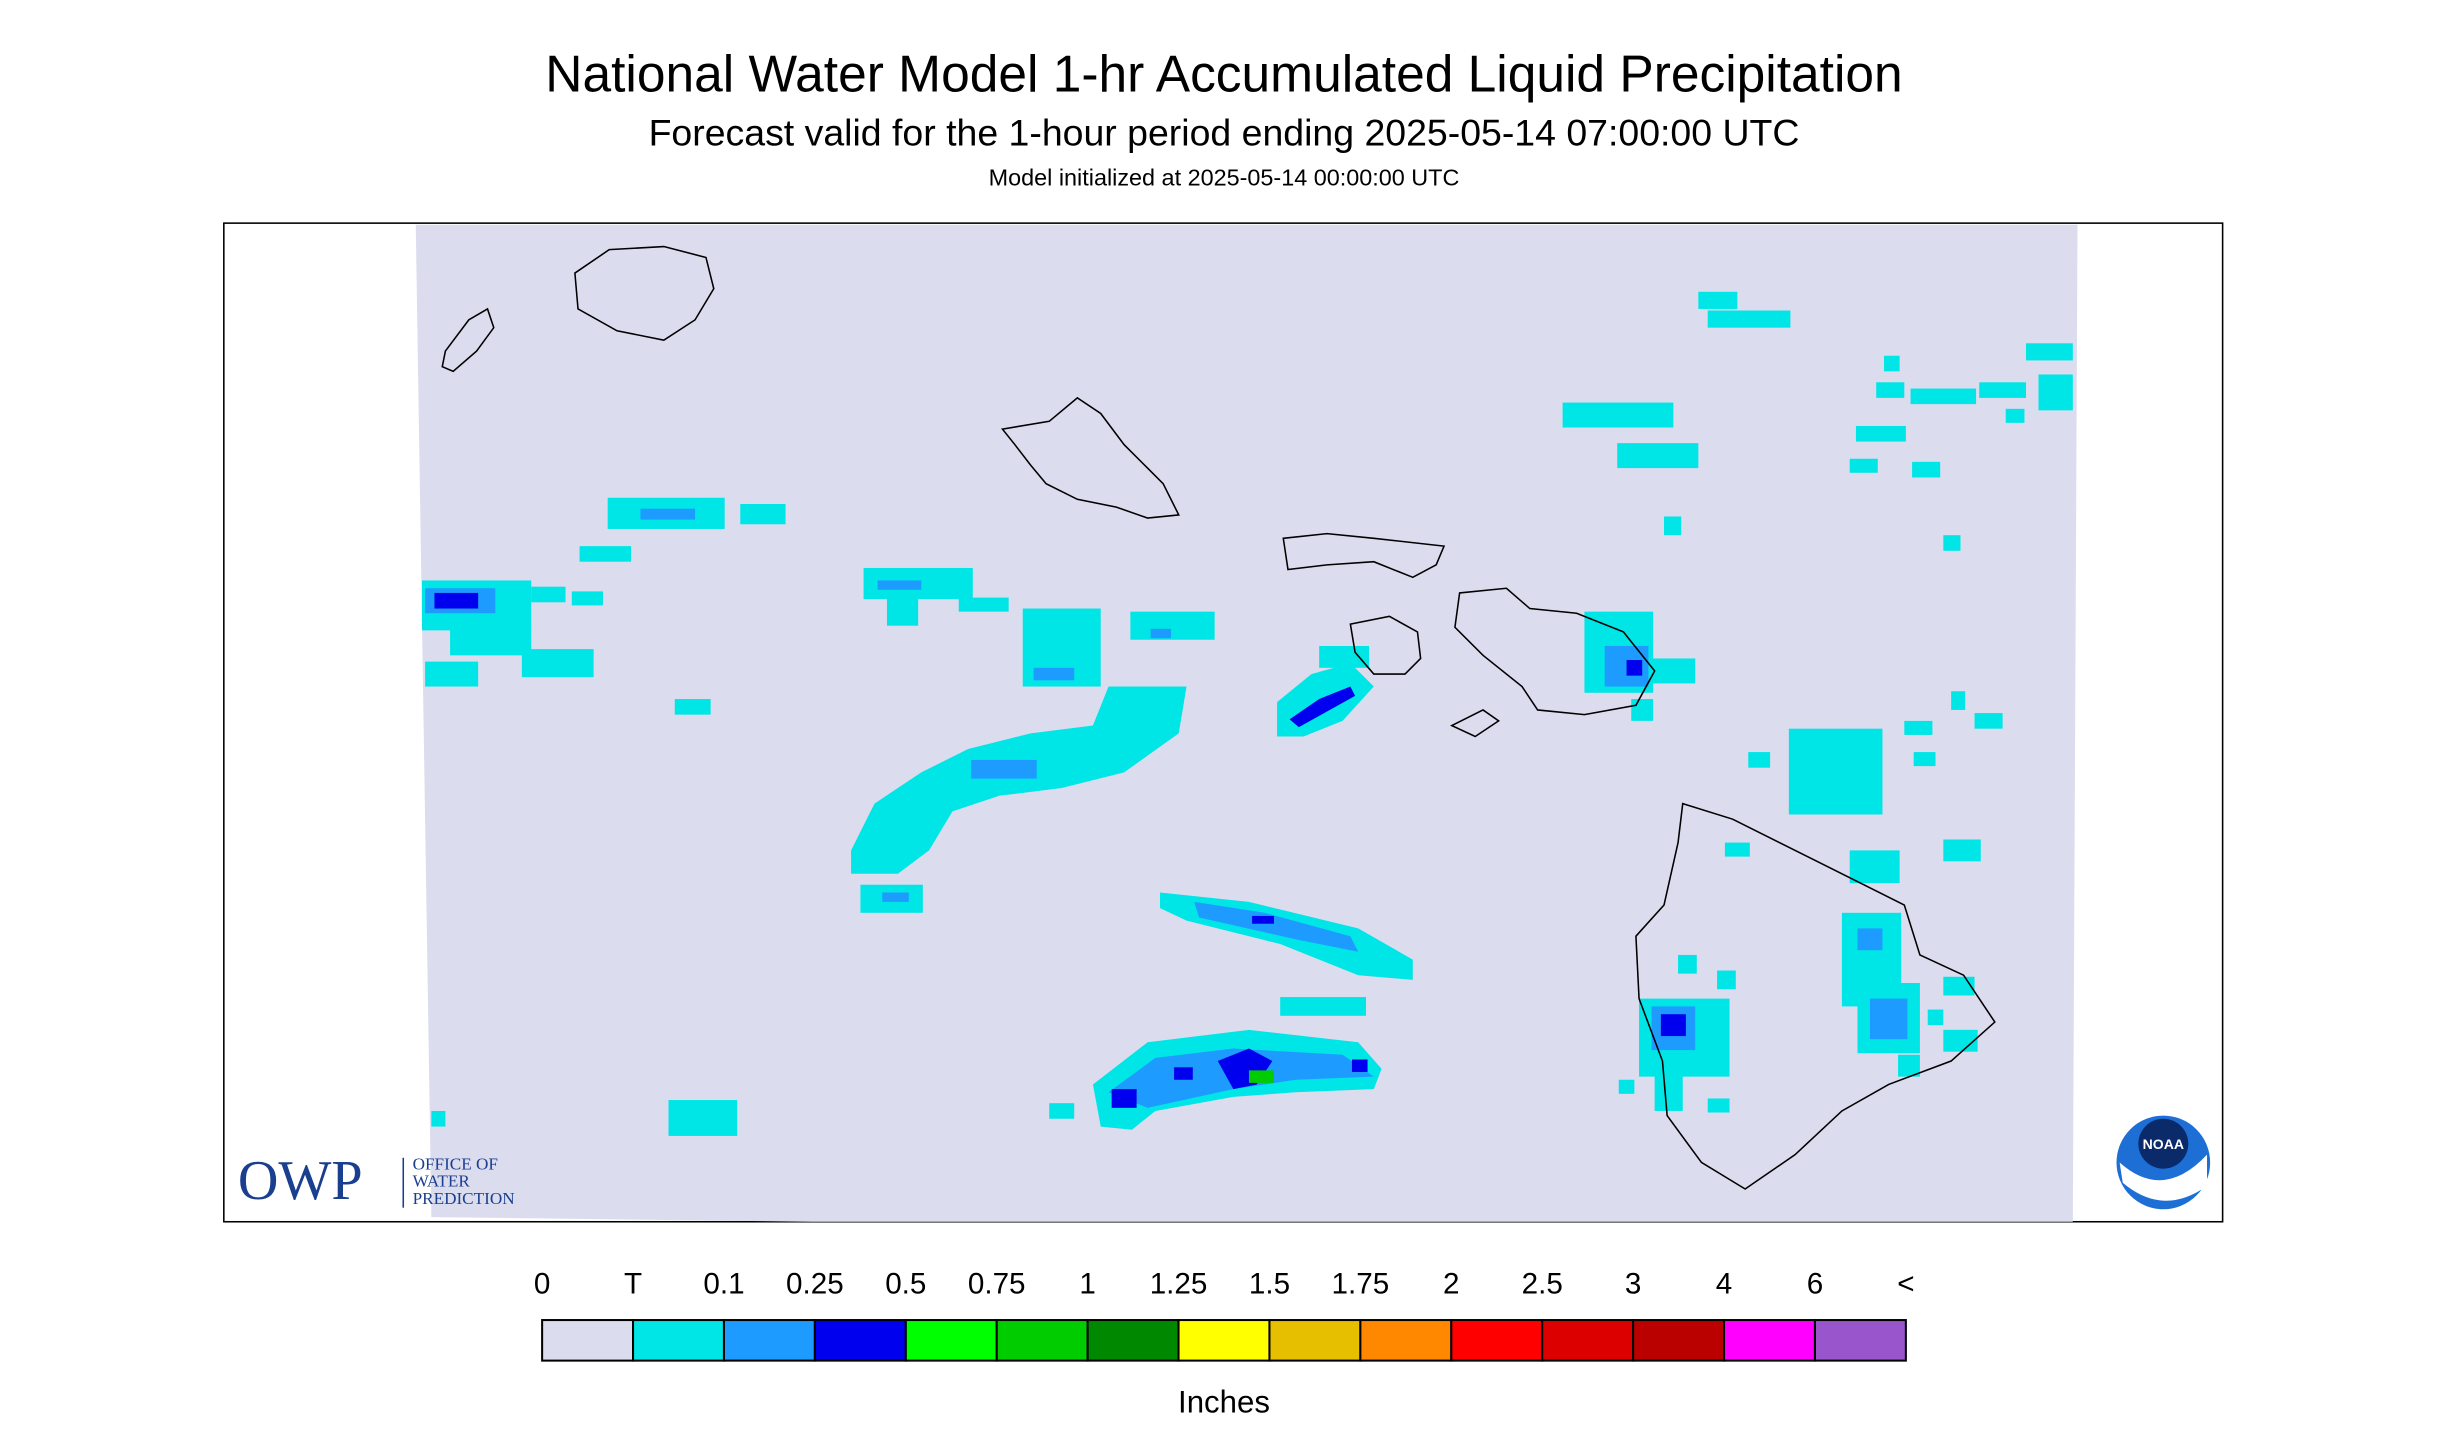 This screenshot has height=1448, width=2448. What do you see at coordinates (376, 1181) in the screenshot?
I see `owp-logo: OWP OFFICE OF WATER PREDICTION` at bounding box center [376, 1181].